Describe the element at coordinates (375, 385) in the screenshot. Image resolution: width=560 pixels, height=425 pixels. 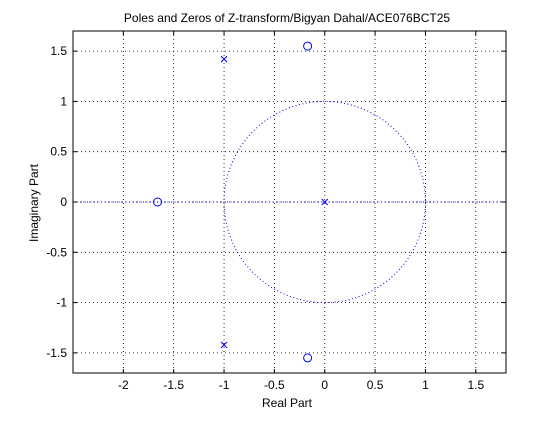
I see `x-tick-label: 0.5` at that location.